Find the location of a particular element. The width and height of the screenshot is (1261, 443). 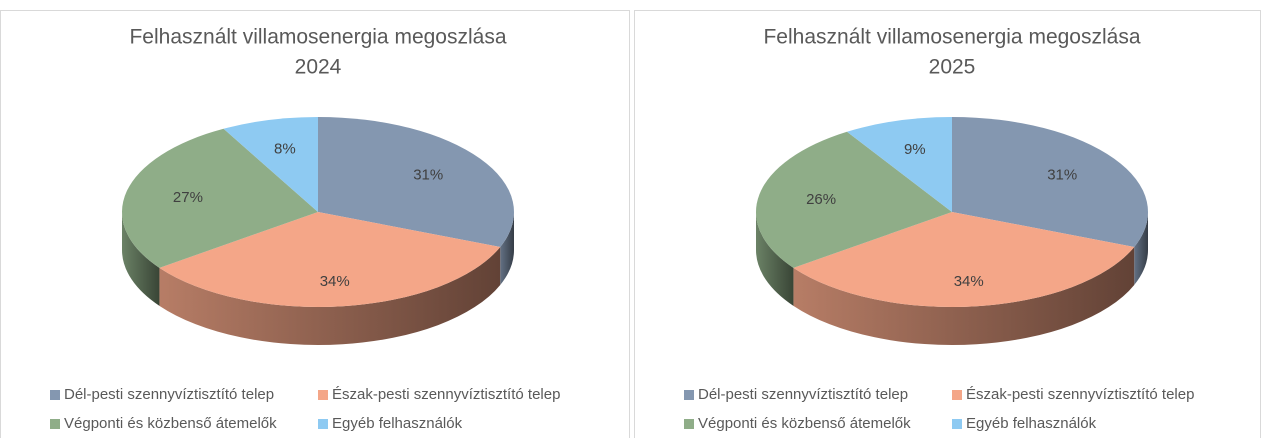

chart-subtitle: 2024 is located at coordinates (318, 67).